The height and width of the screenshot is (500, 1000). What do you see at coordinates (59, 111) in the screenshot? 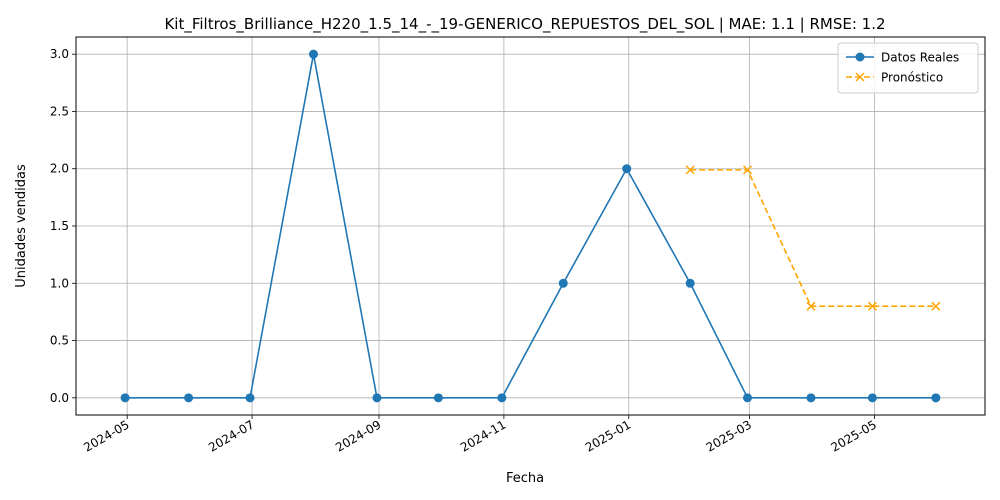
I see `y-tick-label: 2.5` at bounding box center [59, 111].